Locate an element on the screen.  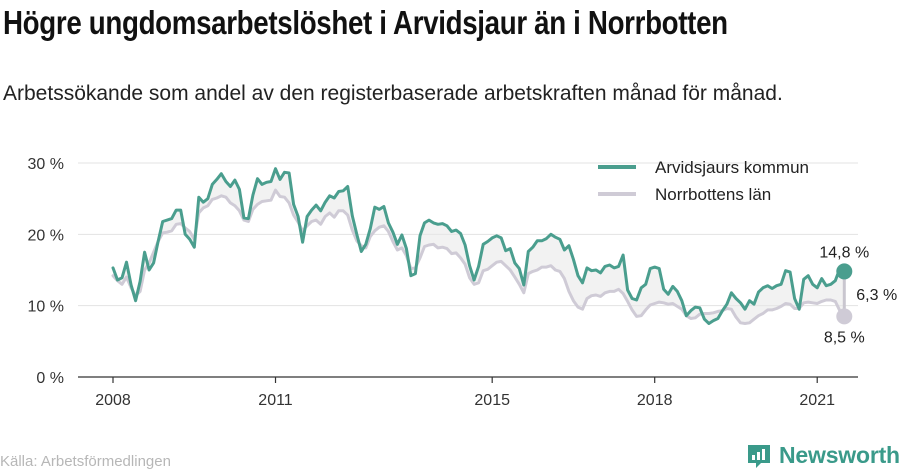
x-tick-label: 2011 is located at coordinates (275, 400).